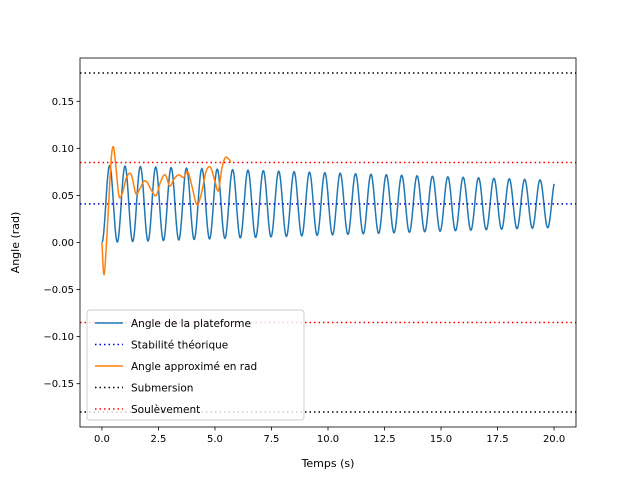  Describe the element at coordinates (215, 439) in the screenshot. I see `x-tick-label: 5.0` at that location.